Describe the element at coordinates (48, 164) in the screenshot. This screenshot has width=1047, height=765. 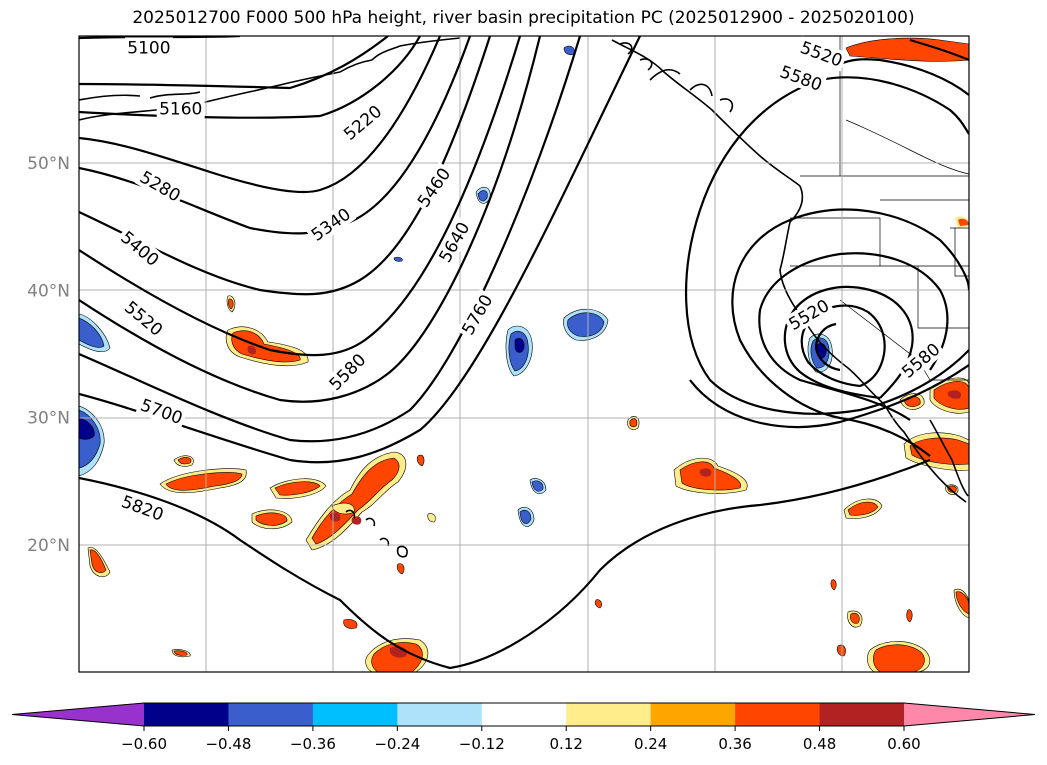
I see `lat-tick-label: 50°N` at that location.